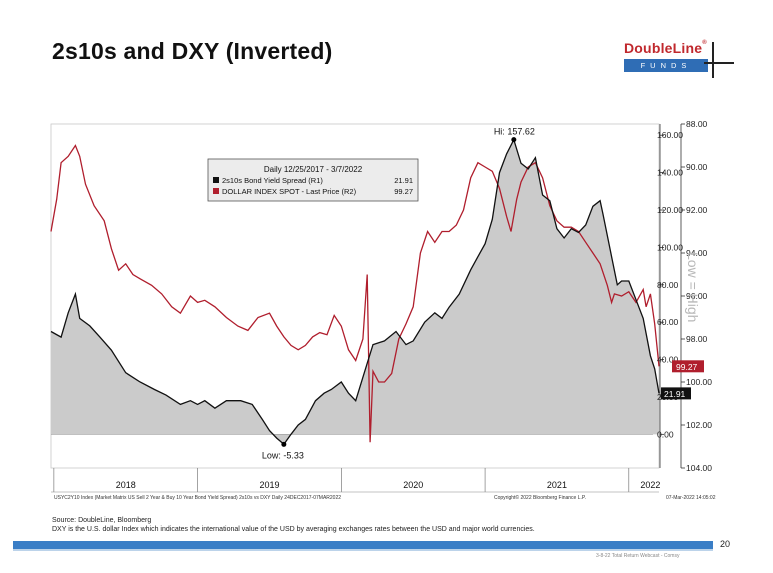 The width and height of the screenshot is (773, 573). What do you see at coordinates (670, 173) in the screenshot?
I see `r1-tick-label: 140.00` at bounding box center [670, 173].